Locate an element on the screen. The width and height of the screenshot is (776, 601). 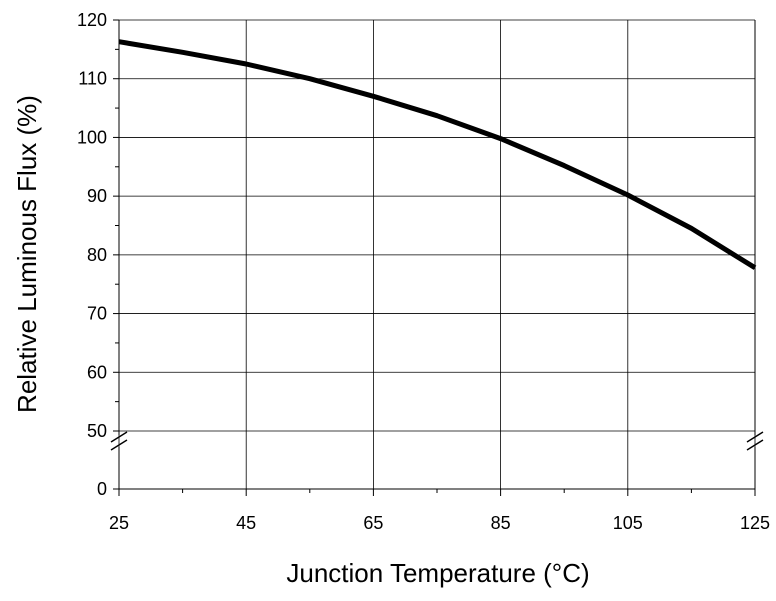
x-tick-label: 105 is located at coordinates (628, 523).